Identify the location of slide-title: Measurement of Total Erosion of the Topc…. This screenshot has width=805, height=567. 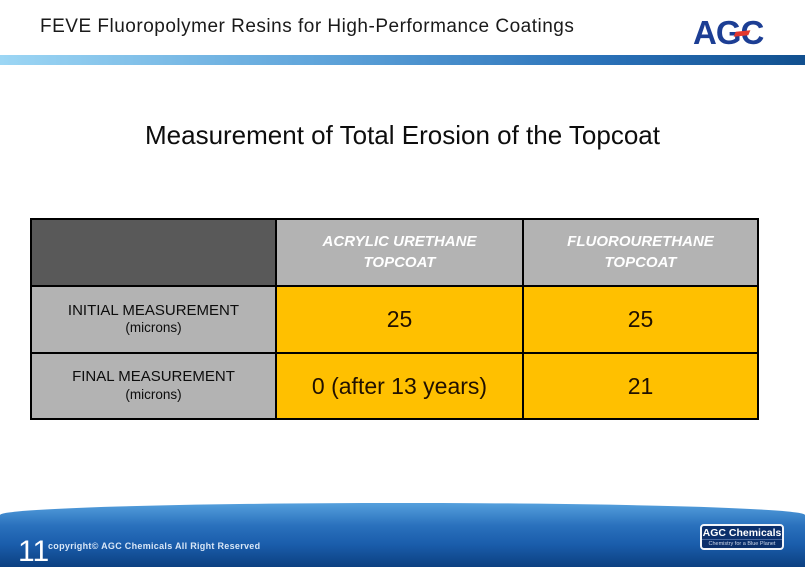
(402, 135).